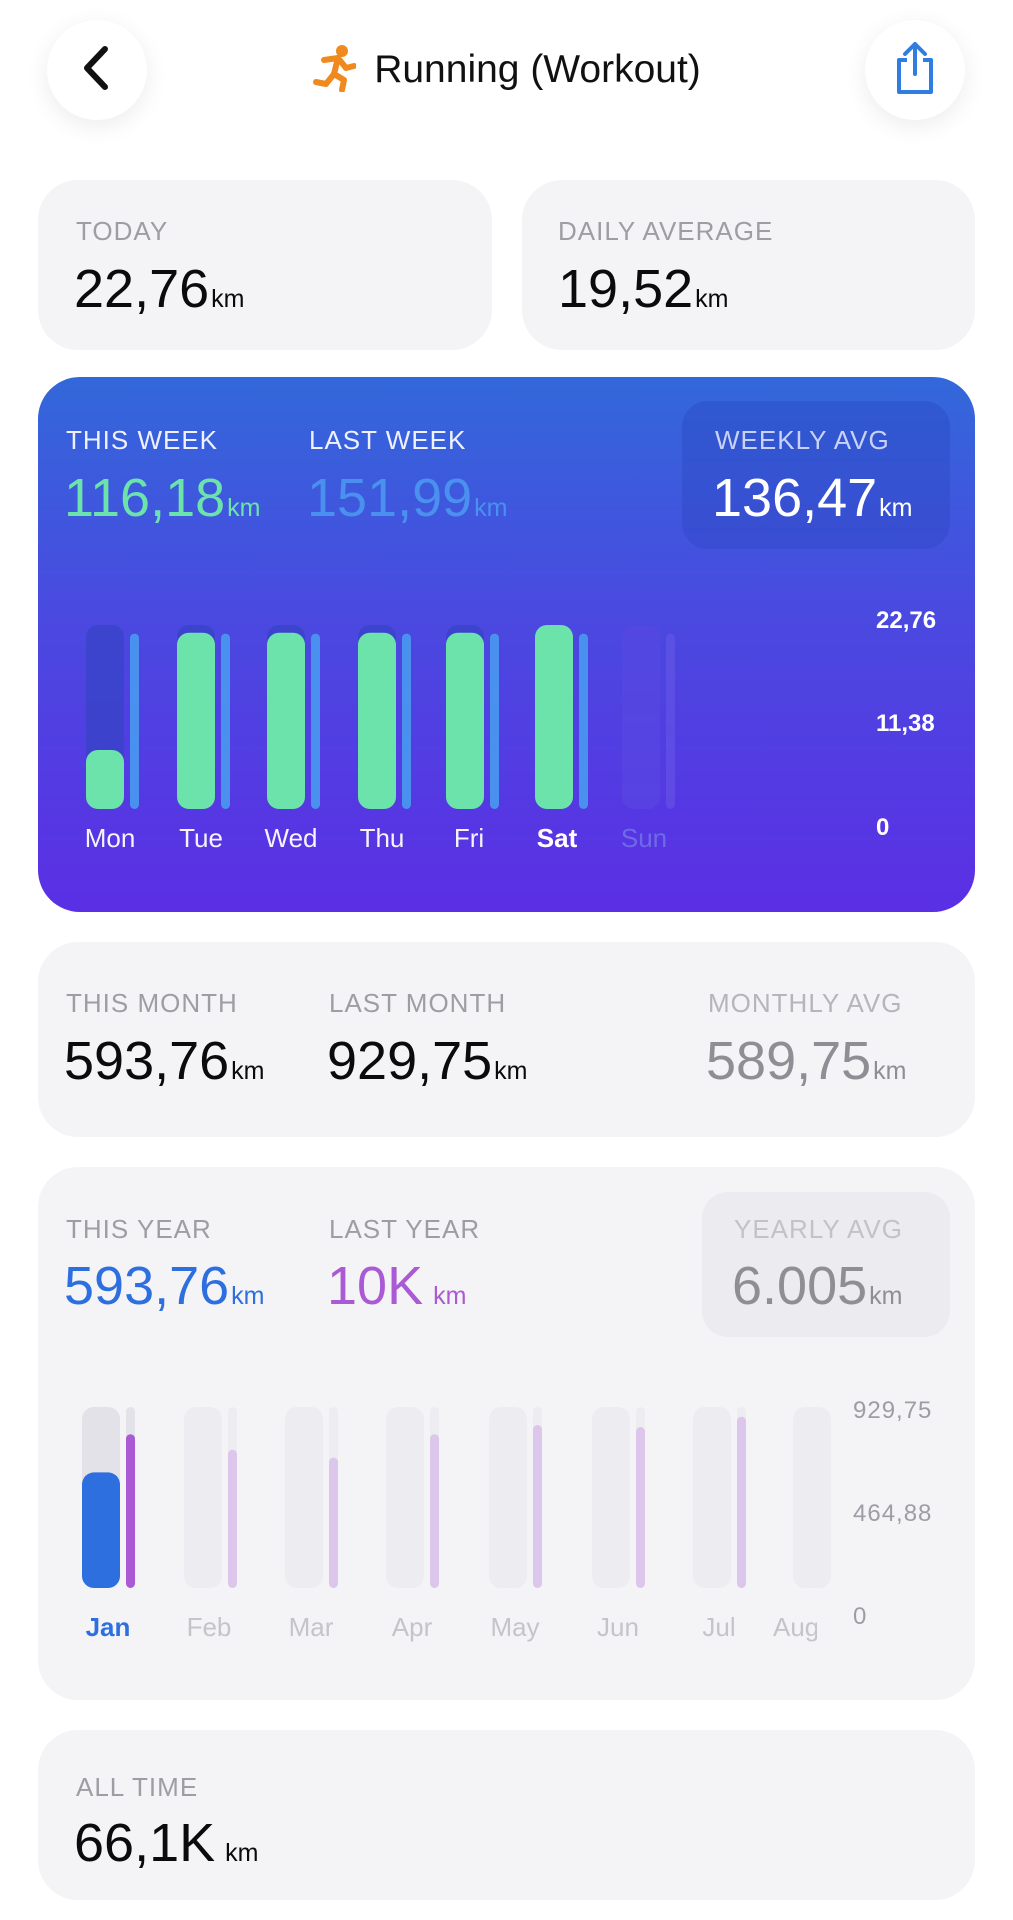 The width and height of the screenshot is (1013, 1920). What do you see at coordinates (456, 1497) in the screenshot?
I see `yearly-bar-chart` at bounding box center [456, 1497].